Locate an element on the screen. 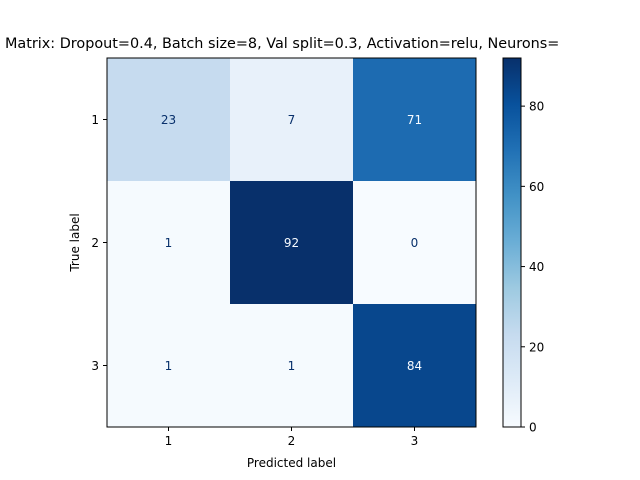 This screenshot has height=480, width=640. x-tick-label: 3 is located at coordinates (415, 441).